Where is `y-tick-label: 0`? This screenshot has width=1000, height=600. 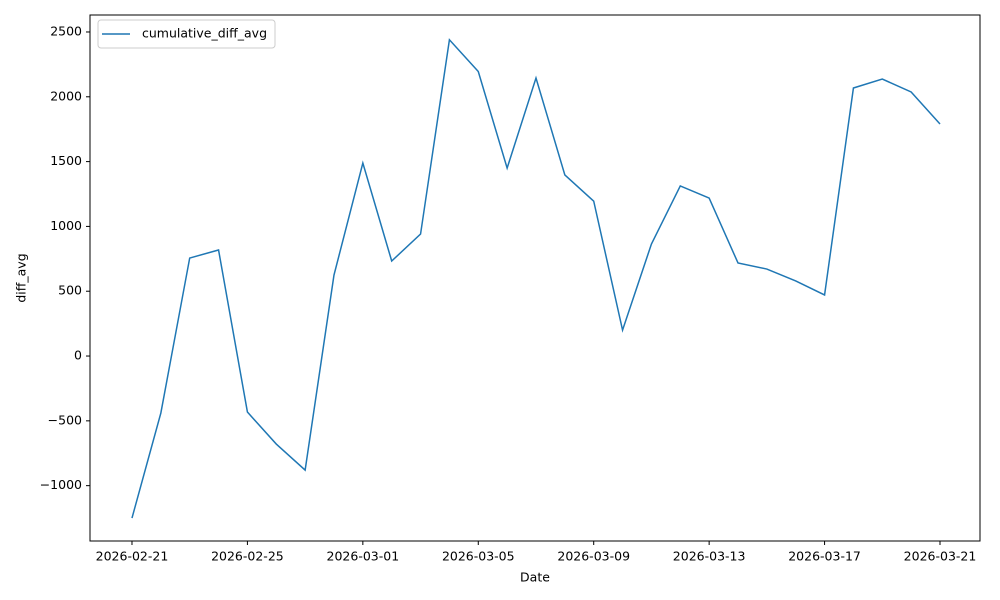 y-tick-label: 0 is located at coordinates (78, 355).